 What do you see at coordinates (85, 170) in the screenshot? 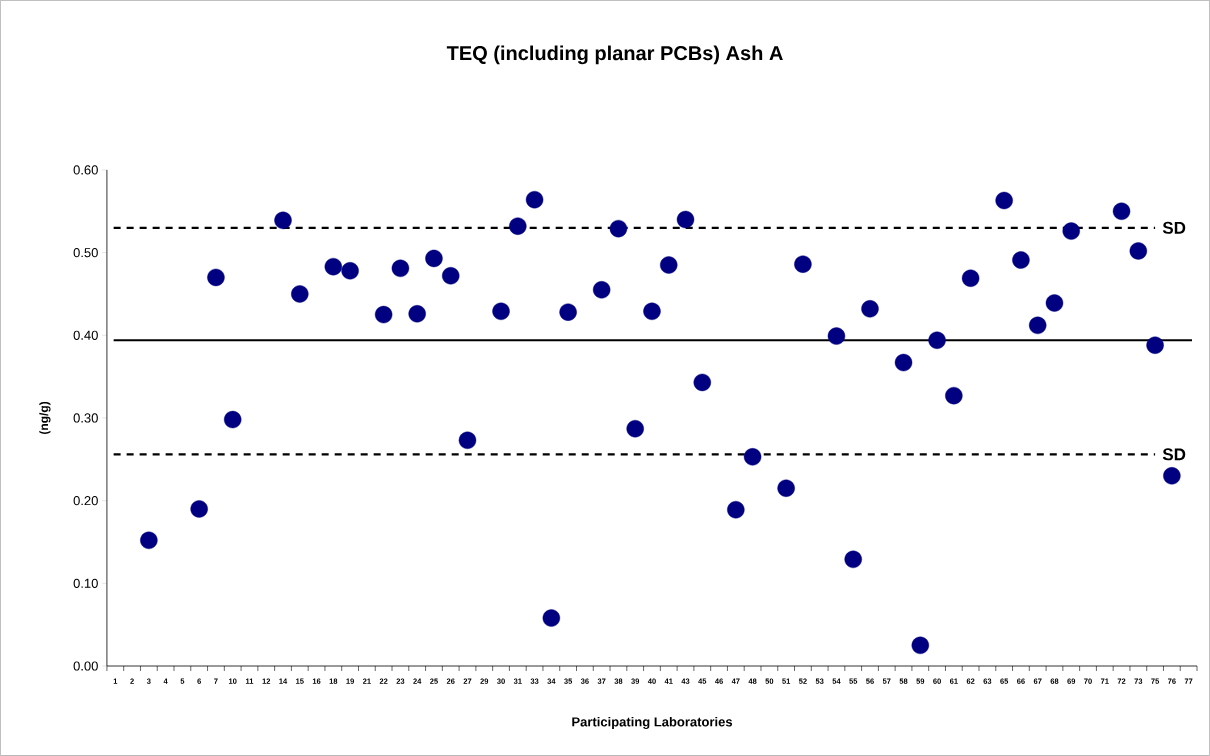
I see `y-tick-label: 0.60` at bounding box center [85, 170].